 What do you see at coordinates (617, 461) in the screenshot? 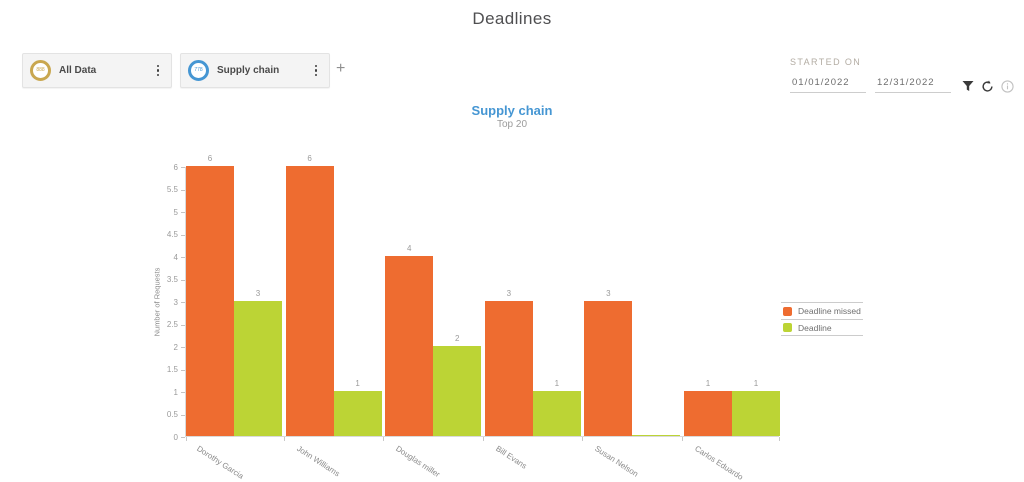
I see `x-axis-category-label: Susan Nelson` at bounding box center [617, 461].